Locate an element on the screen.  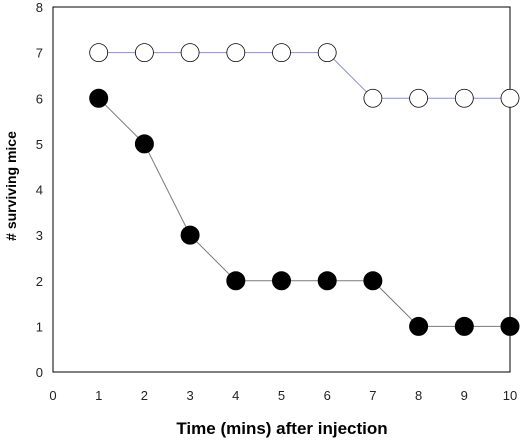
x-tick-label: 3 is located at coordinates (189, 395).